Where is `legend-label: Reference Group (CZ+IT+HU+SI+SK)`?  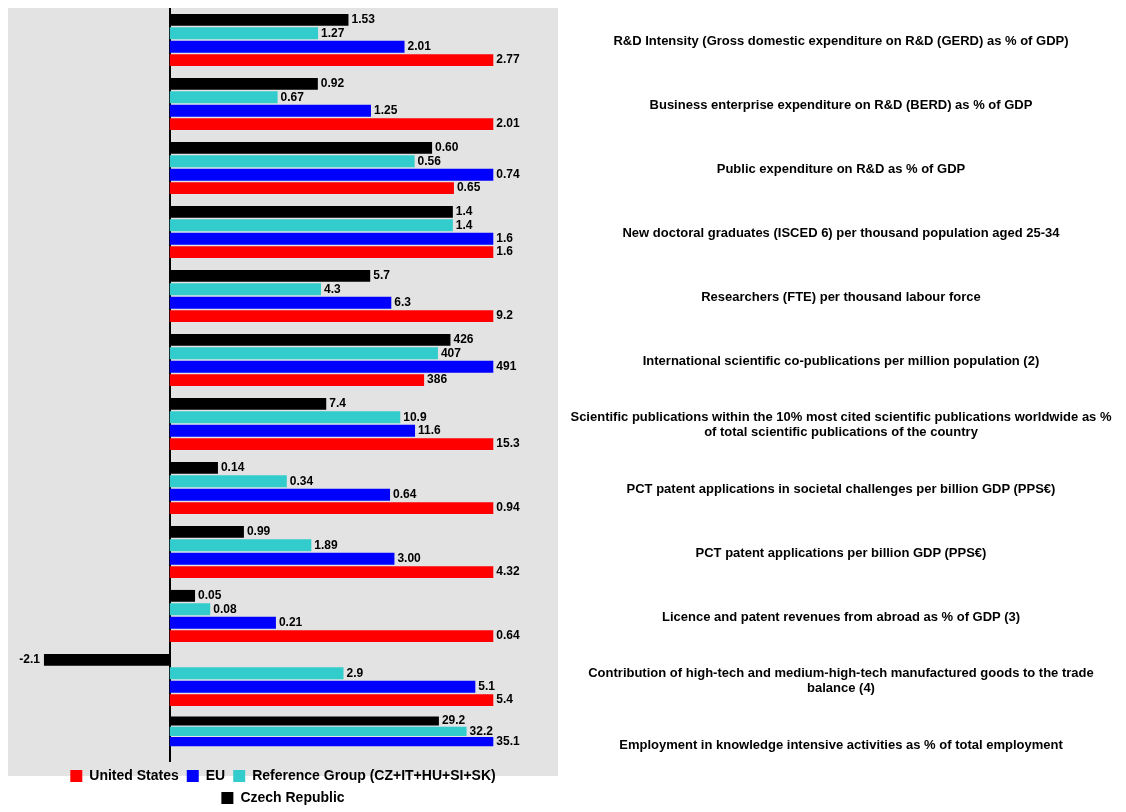
legend-label: Reference Group (CZ+IT+HU+SI+SK) is located at coordinates (374, 774).